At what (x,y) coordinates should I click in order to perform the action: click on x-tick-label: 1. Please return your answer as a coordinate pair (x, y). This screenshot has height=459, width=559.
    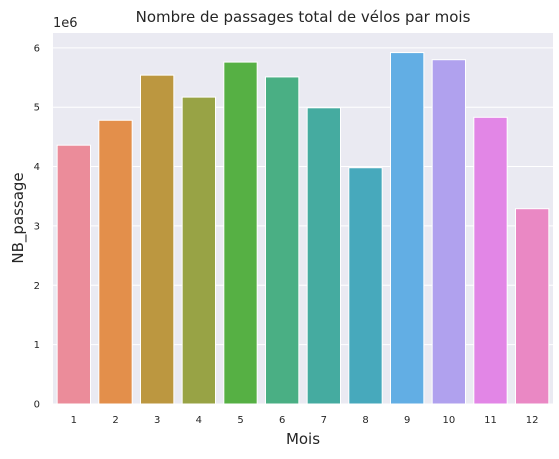
    Looking at the image, I should click on (74, 420).